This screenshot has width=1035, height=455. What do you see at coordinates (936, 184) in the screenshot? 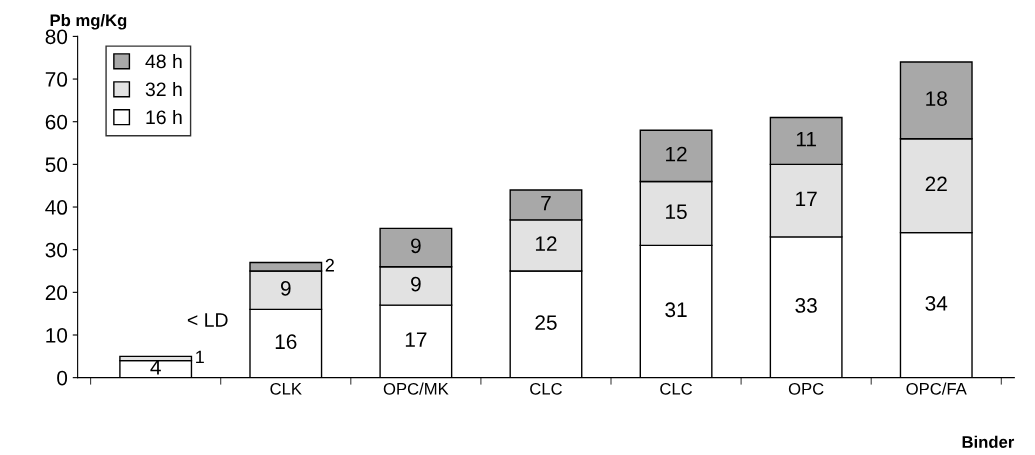
I see `data-label: 22` at bounding box center [936, 184].